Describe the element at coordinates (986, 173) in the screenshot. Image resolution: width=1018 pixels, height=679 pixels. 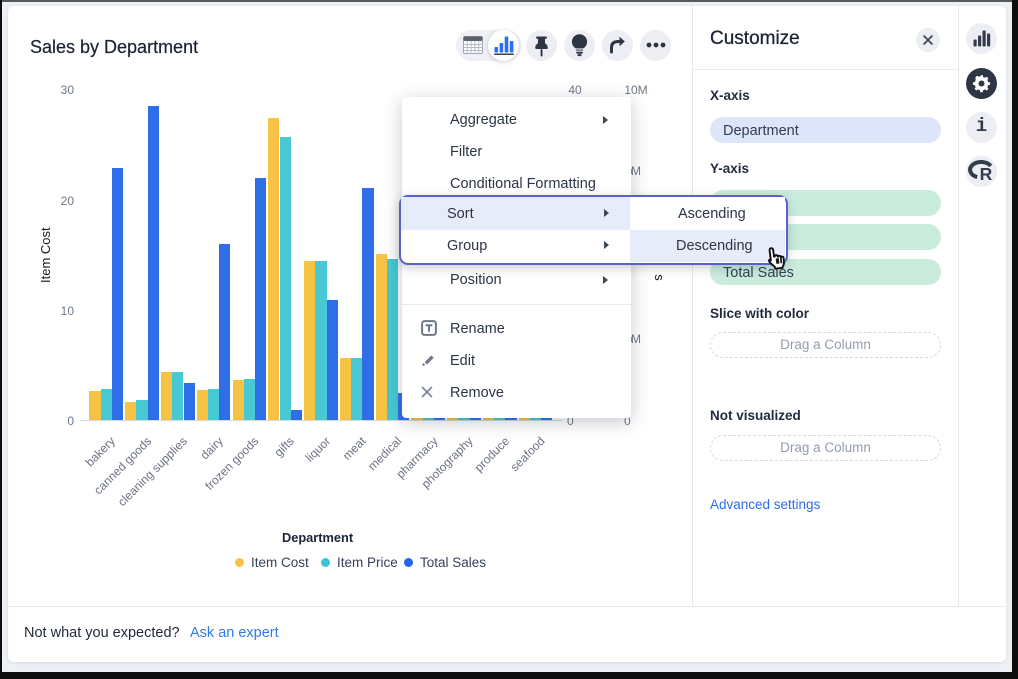
I see `svg-text: R` at that location.